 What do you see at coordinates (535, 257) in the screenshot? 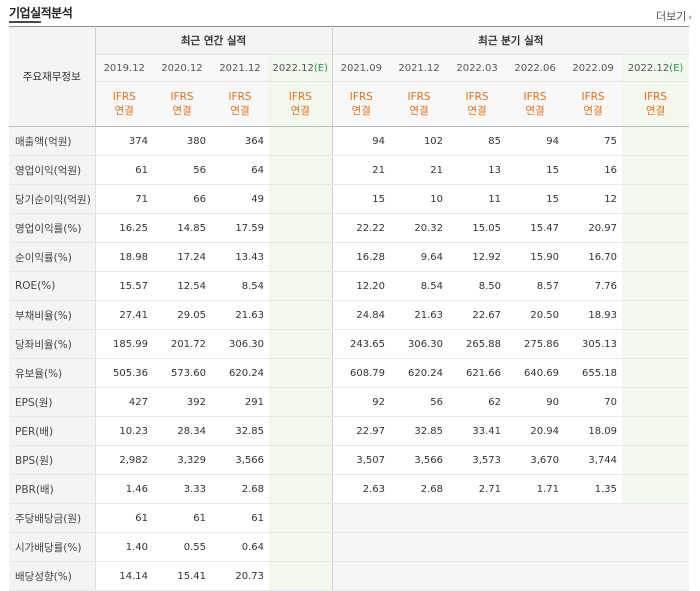
I see `table-cell: 15.90` at bounding box center [535, 257].